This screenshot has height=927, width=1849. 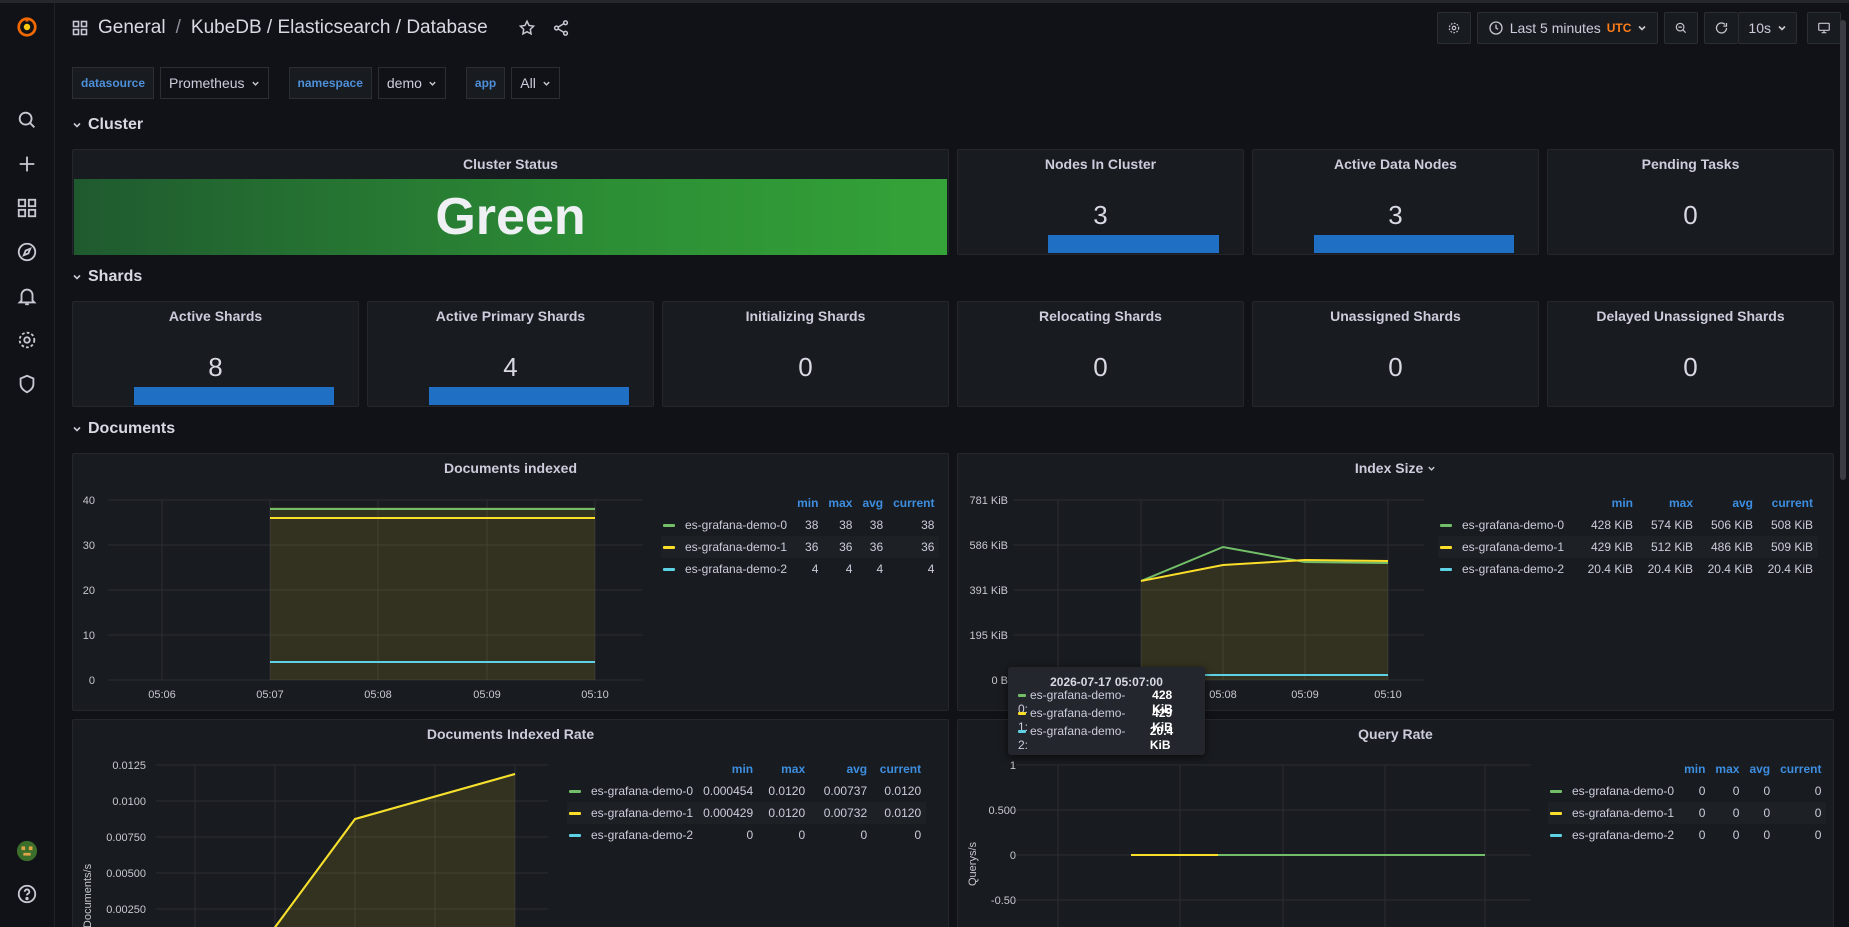 I want to click on panel-shard-stat: Relocating Shards 0, so click(x=1100, y=354).